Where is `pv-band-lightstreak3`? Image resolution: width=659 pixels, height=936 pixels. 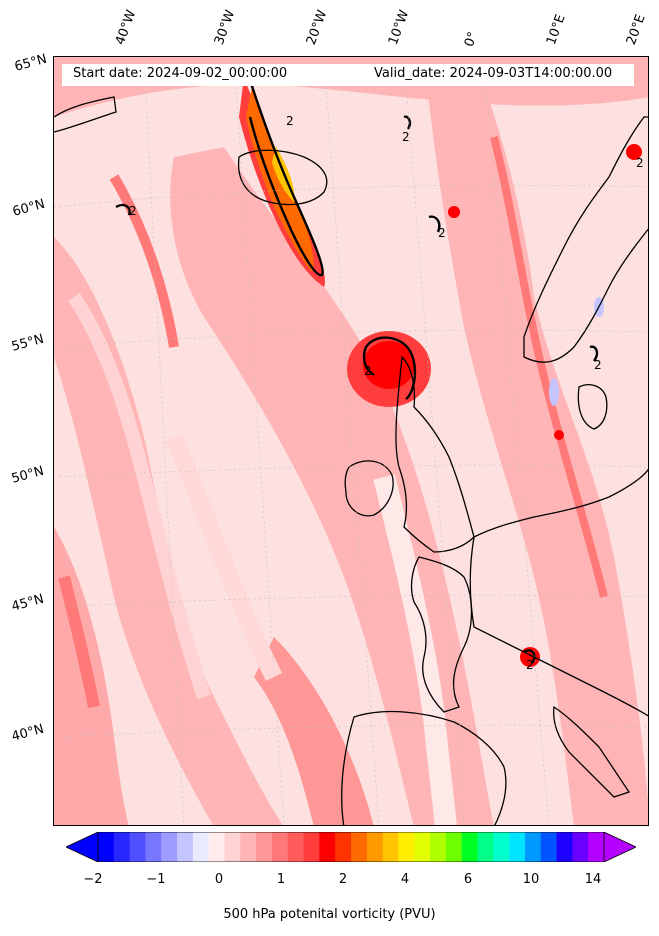 pv-band-lightstreak3 is located at coordinates (224, 557).